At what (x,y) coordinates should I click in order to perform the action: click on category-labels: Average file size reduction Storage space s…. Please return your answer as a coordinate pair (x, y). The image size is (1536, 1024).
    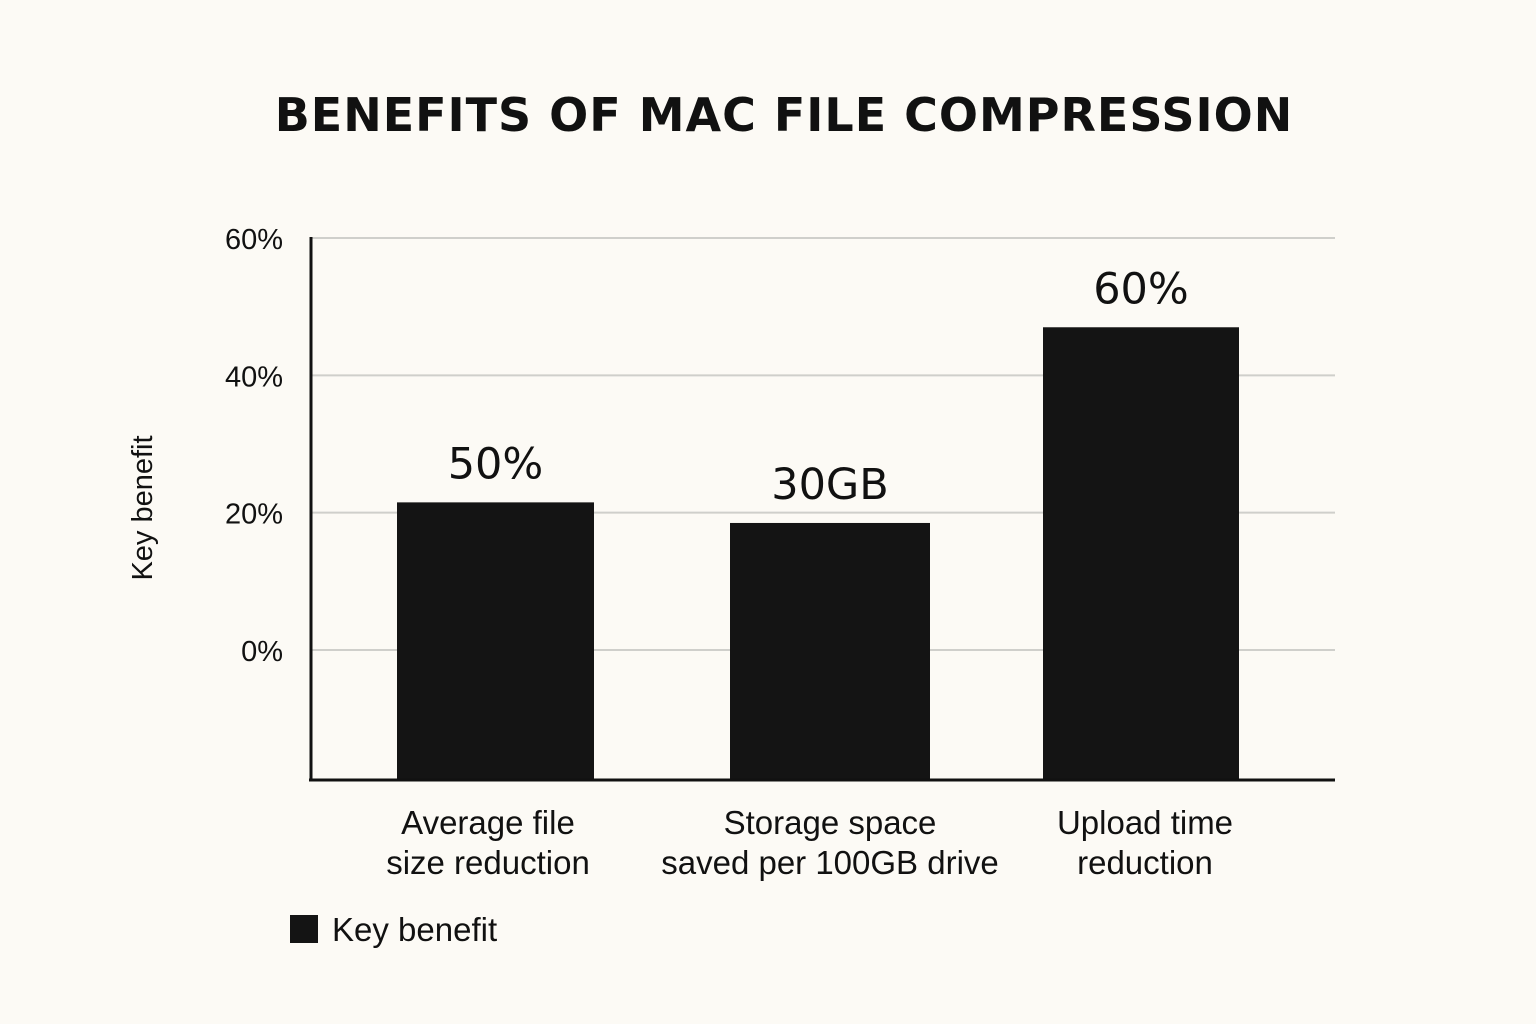
    Looking at the image, I should click on (809, 842).